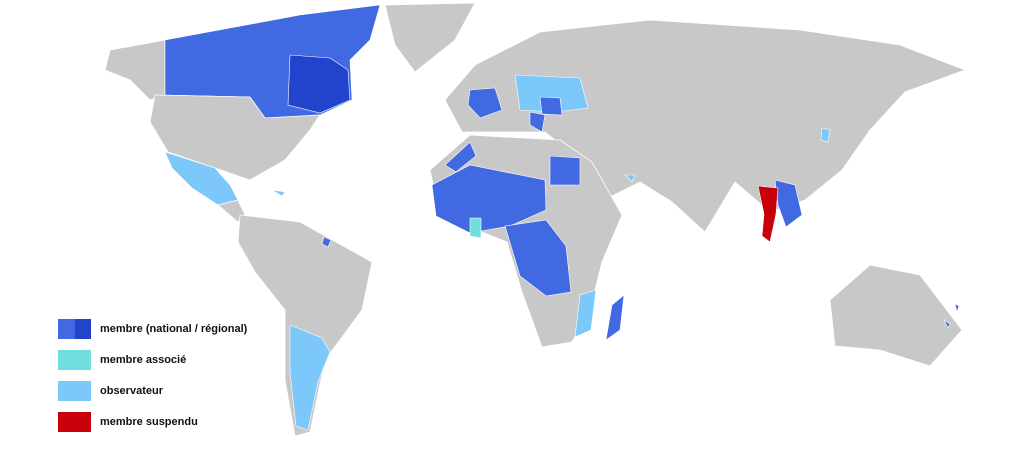 This screenshot has width=1024, height=452. Describe the element at coordinates (585, 313) in the screenshot. I see `mozambique` at that location.